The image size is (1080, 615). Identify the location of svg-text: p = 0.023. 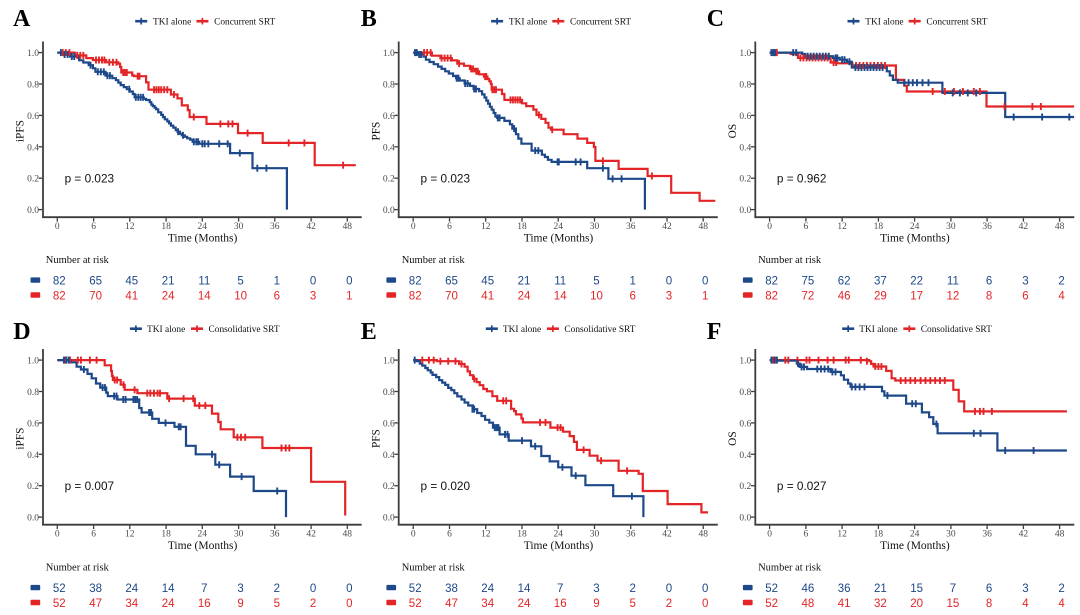
(90, 178).